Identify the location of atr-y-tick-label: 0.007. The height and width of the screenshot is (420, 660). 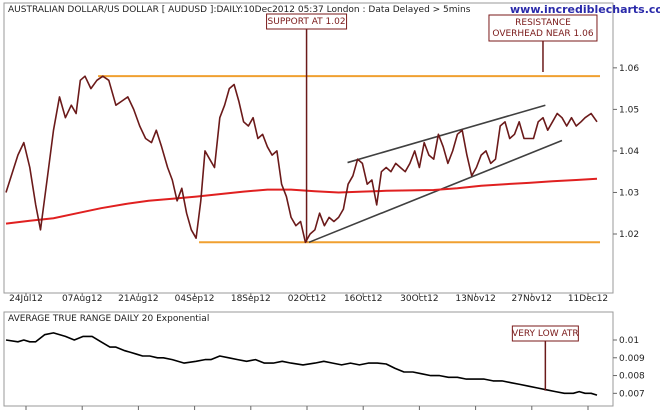
(632, 394).